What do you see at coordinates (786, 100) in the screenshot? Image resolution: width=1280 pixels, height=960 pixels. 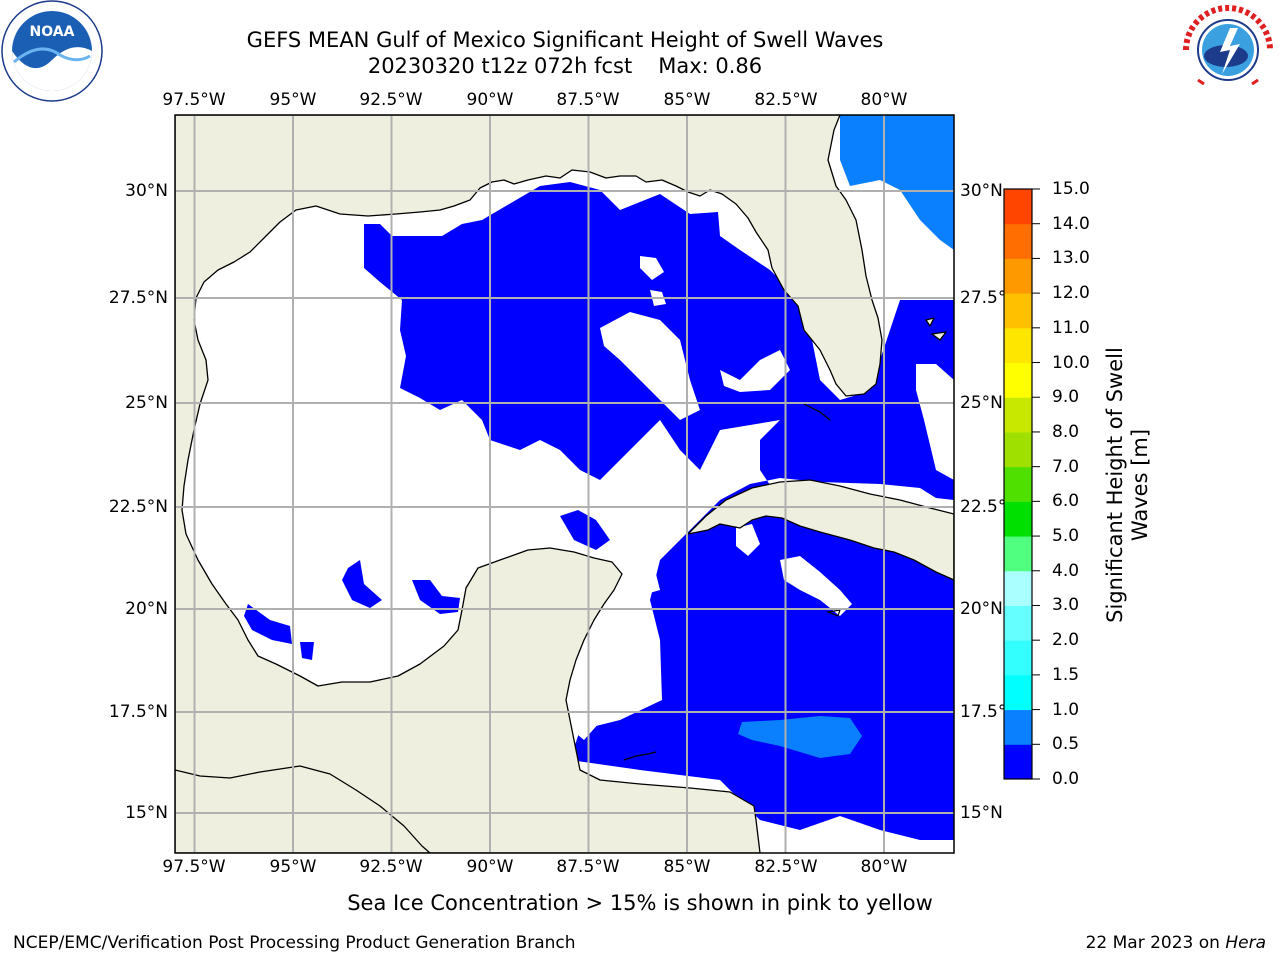 I see `lon-tick-top: 82.5°W` at bounding box center [786, 100].